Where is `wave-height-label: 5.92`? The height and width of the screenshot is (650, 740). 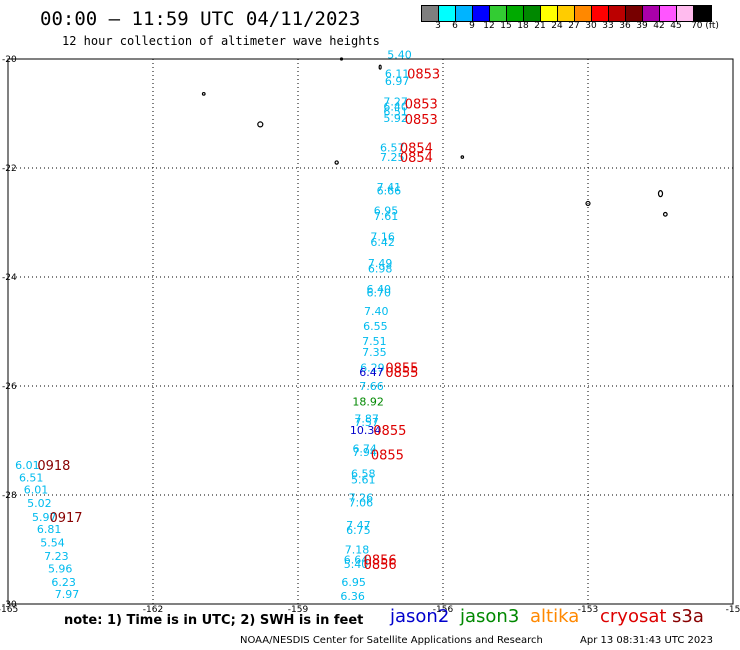 wave-height-label: 5.92 is located at coordinates (395, 118).